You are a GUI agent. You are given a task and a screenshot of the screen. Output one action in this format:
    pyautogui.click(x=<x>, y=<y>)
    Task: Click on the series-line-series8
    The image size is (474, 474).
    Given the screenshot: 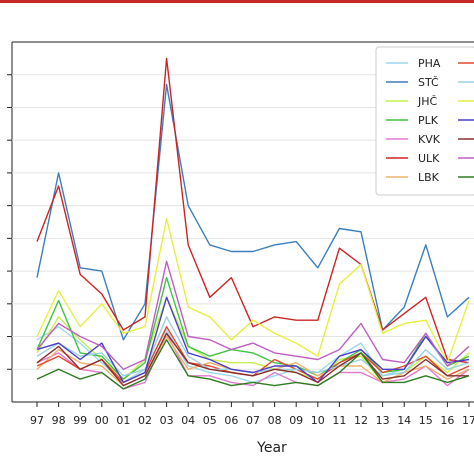 What is the action you would take?
    pyautogui.click(x=253, y=355)
    